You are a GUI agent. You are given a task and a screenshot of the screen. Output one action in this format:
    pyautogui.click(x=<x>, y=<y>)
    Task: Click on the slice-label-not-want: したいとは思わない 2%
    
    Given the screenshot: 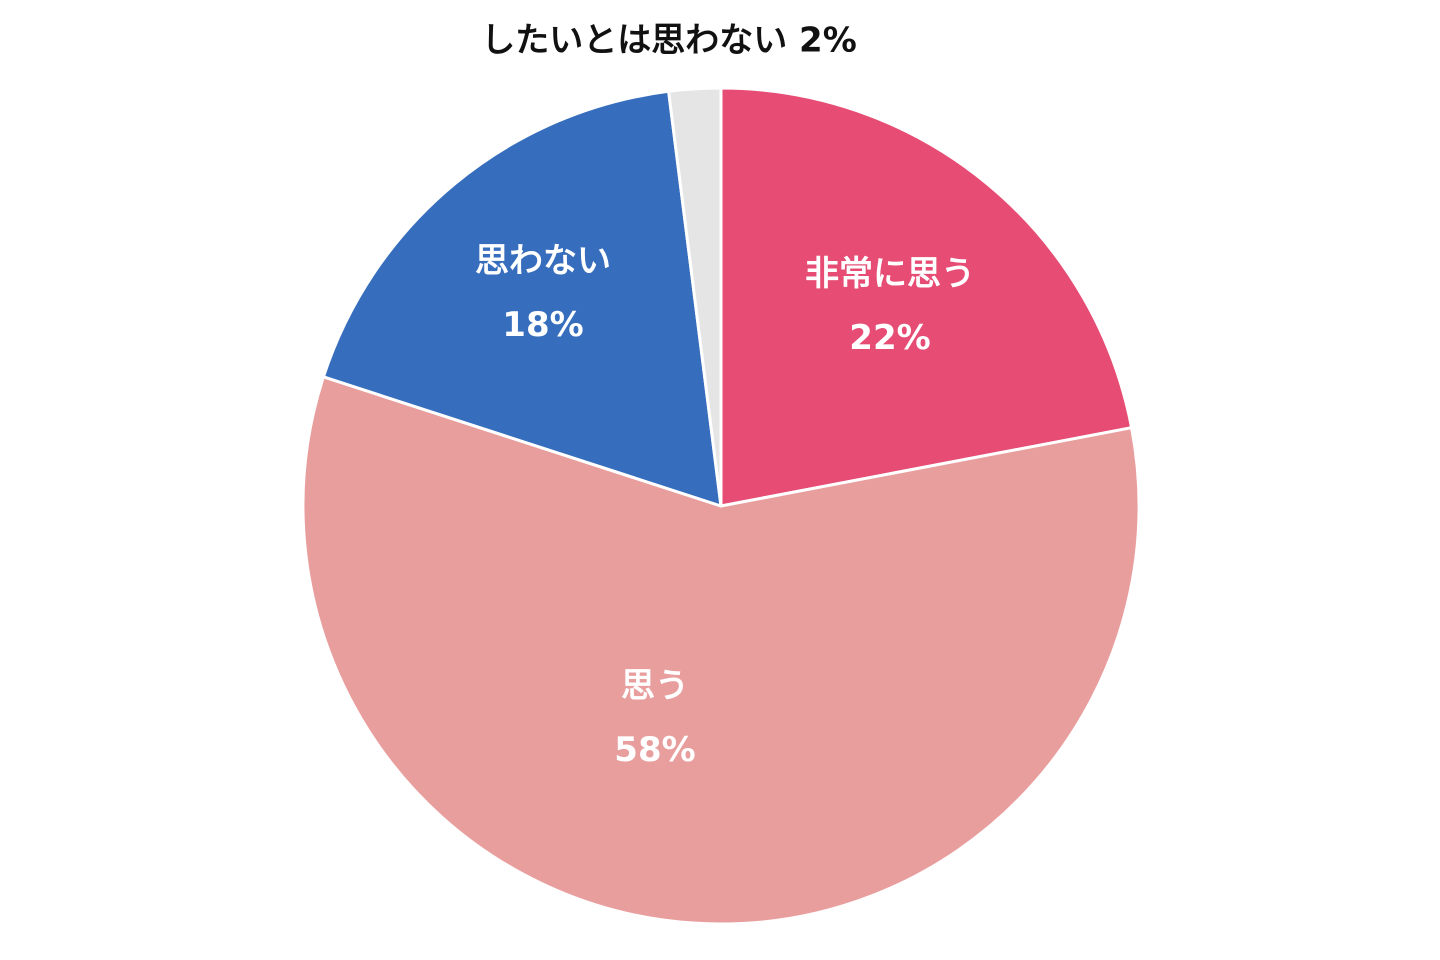 What is the action you would take?
    pyautogui.click(x=669, y=41)
    